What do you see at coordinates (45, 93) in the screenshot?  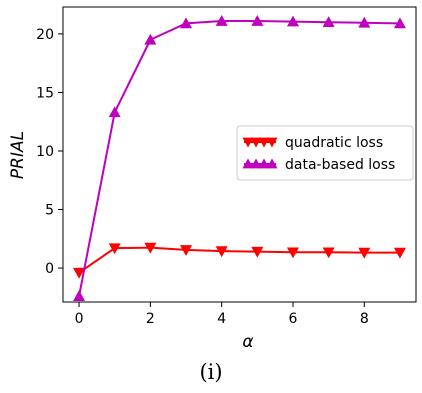 I see `y-tick-label: 15` at bounding box center [45, 93].